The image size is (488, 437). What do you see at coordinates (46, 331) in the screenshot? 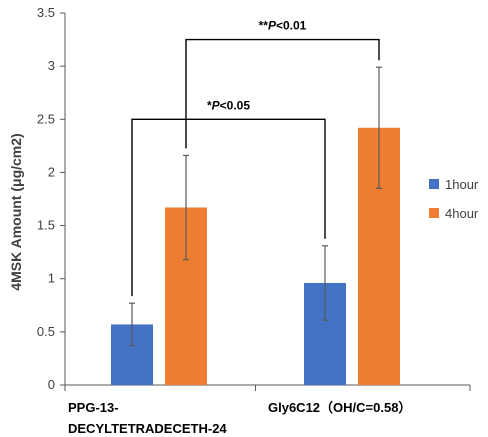
I see `y-tick-label: 0.5` at bounding box center [46, 331].